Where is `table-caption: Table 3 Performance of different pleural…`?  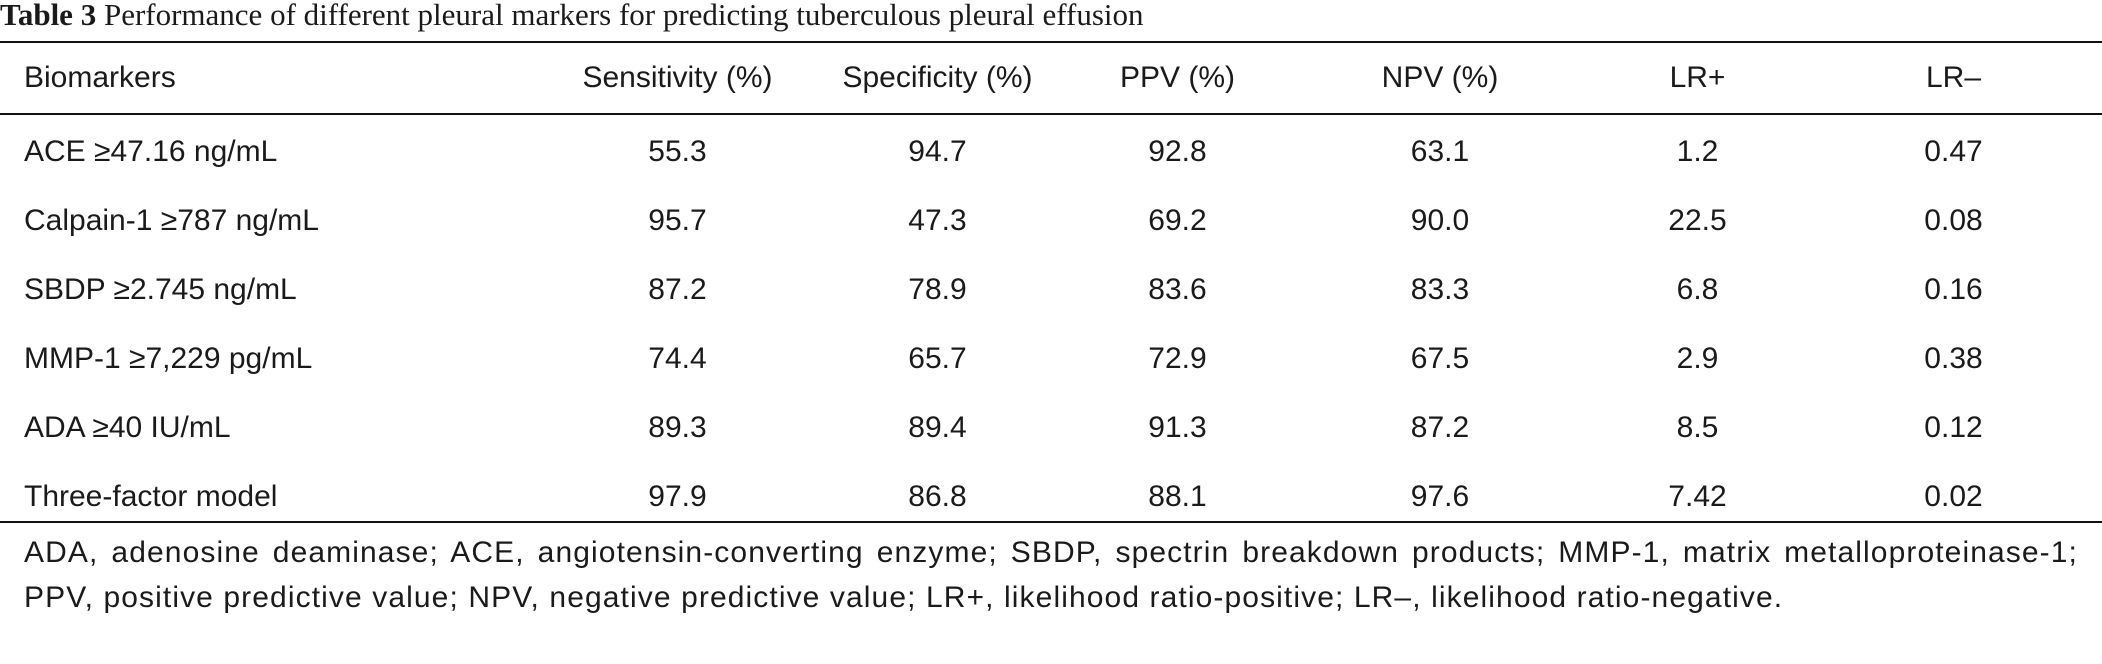 table-caption: Table 3 Performance of different pleural… is located at coordinates (572, 18).